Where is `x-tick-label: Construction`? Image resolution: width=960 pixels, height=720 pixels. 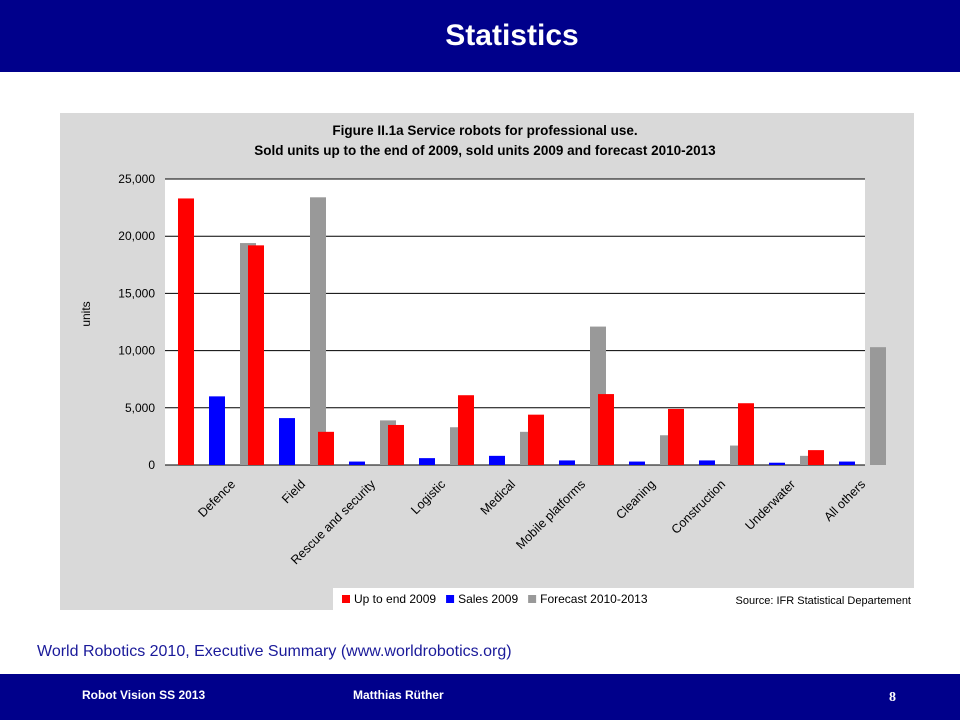
x-tick-label: Construction is located at coordinates (699, 507).